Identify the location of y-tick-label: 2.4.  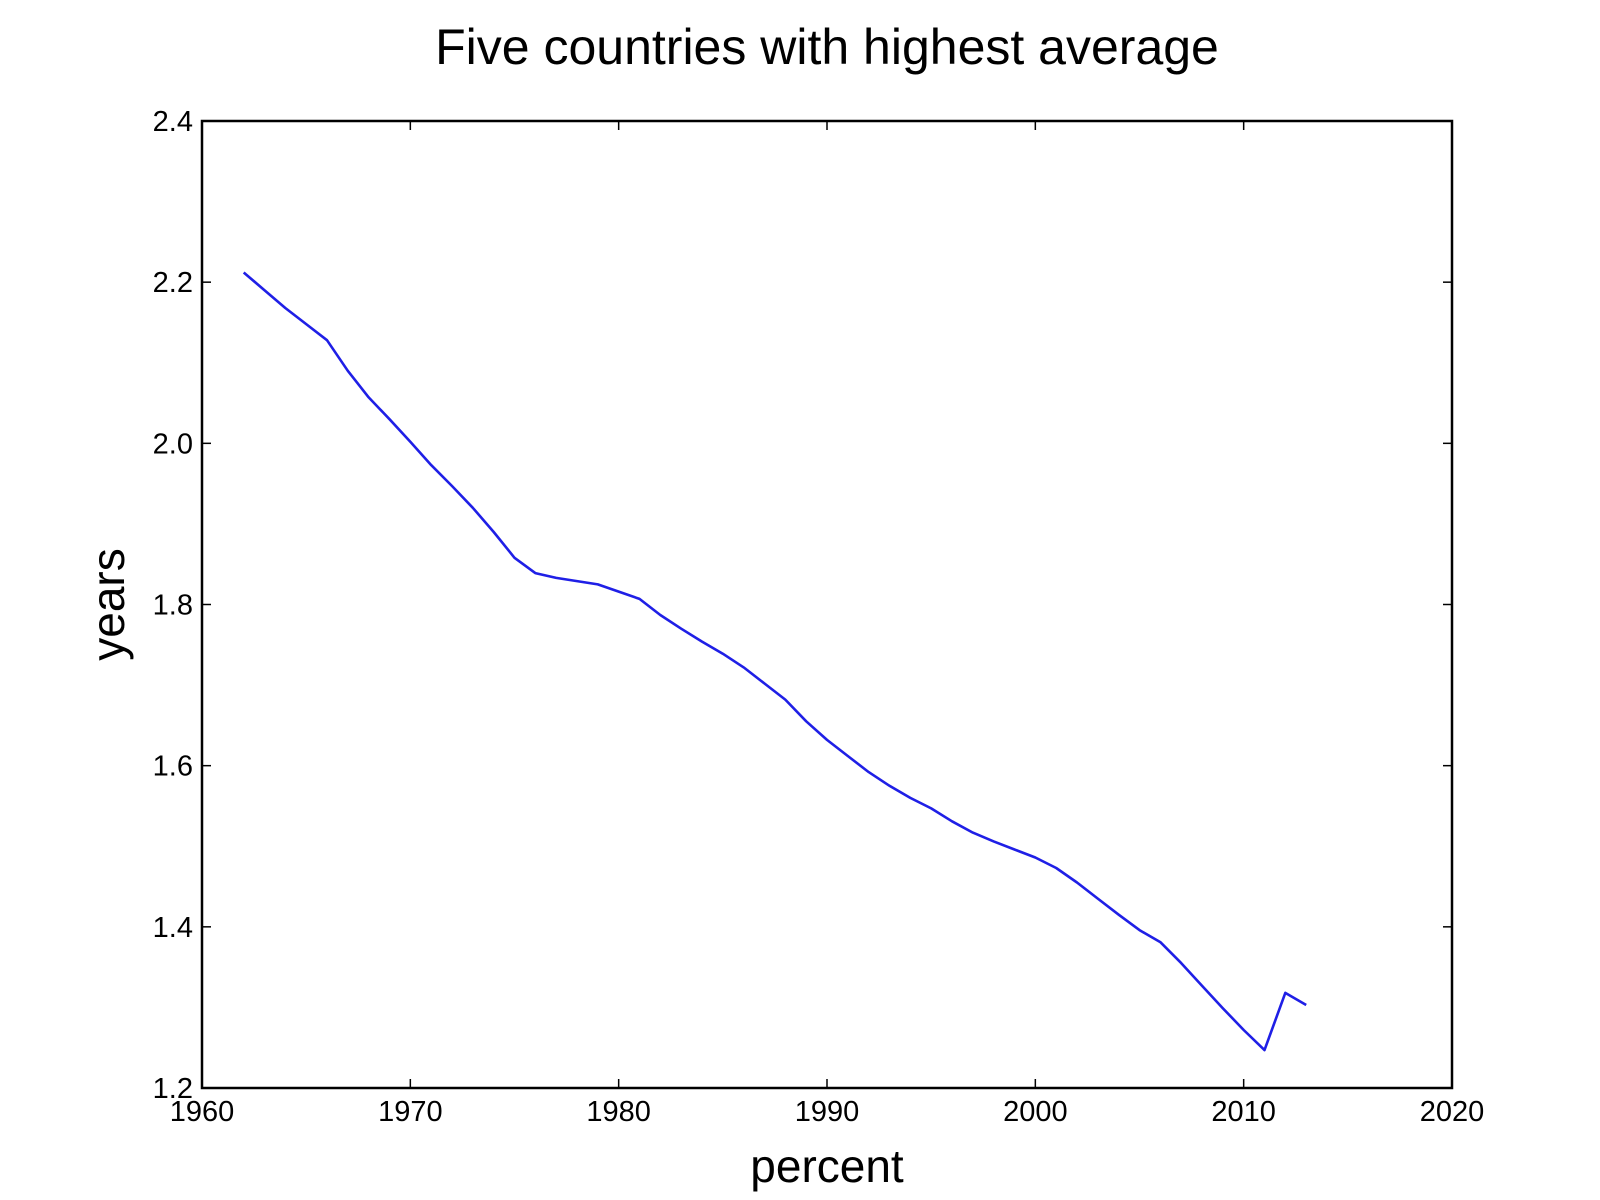
(173, 122).